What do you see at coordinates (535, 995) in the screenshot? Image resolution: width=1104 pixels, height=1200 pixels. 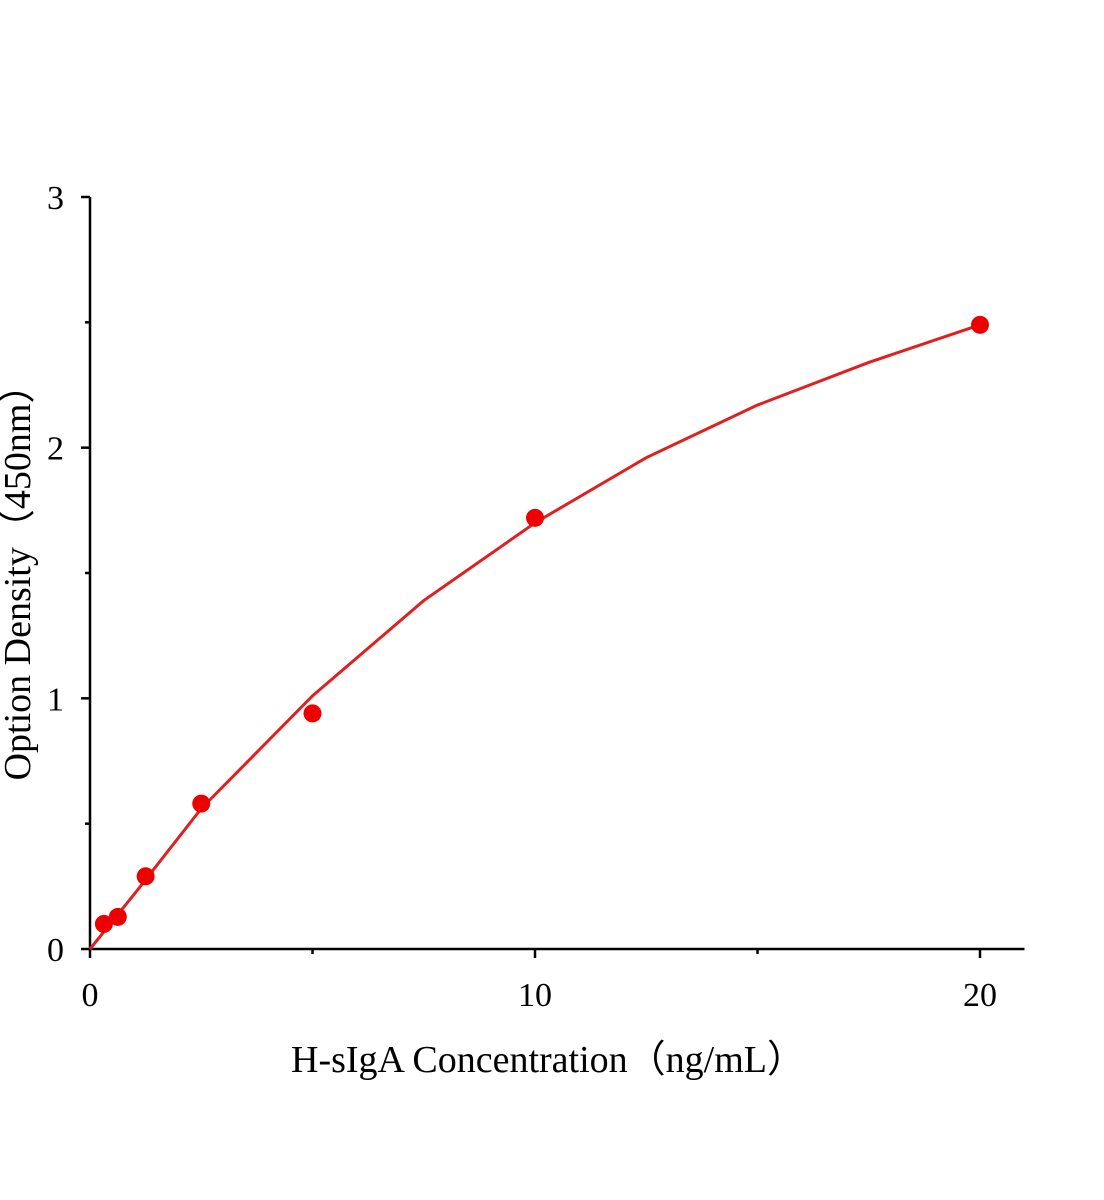 I see `x-tick-label: 10` at bounding box center [535, 995].